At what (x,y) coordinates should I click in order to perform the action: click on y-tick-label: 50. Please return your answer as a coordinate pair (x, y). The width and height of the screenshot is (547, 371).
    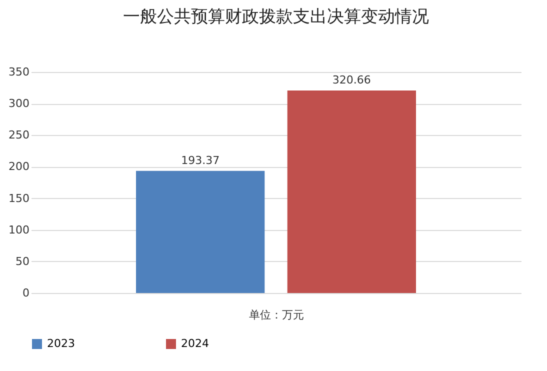
    Looking at the image, I should click on (23, 261).